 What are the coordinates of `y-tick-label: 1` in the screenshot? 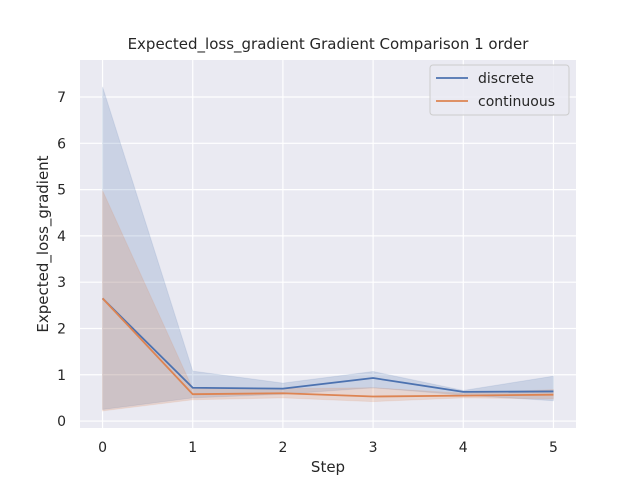 It's located at (61, 376).